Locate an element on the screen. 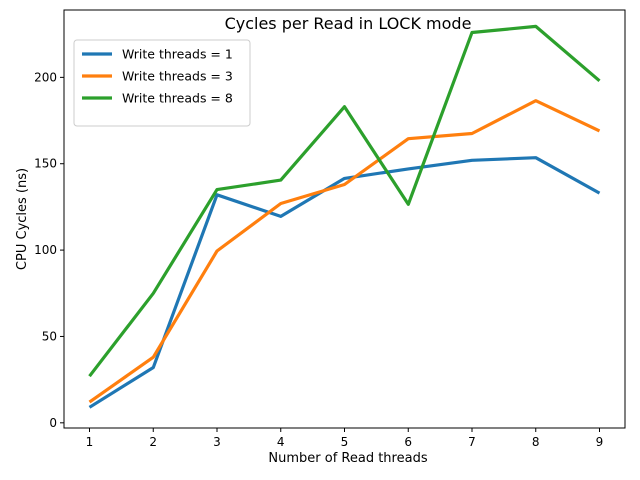  x-tick-label: 5 is located at coordinates (345, 442).